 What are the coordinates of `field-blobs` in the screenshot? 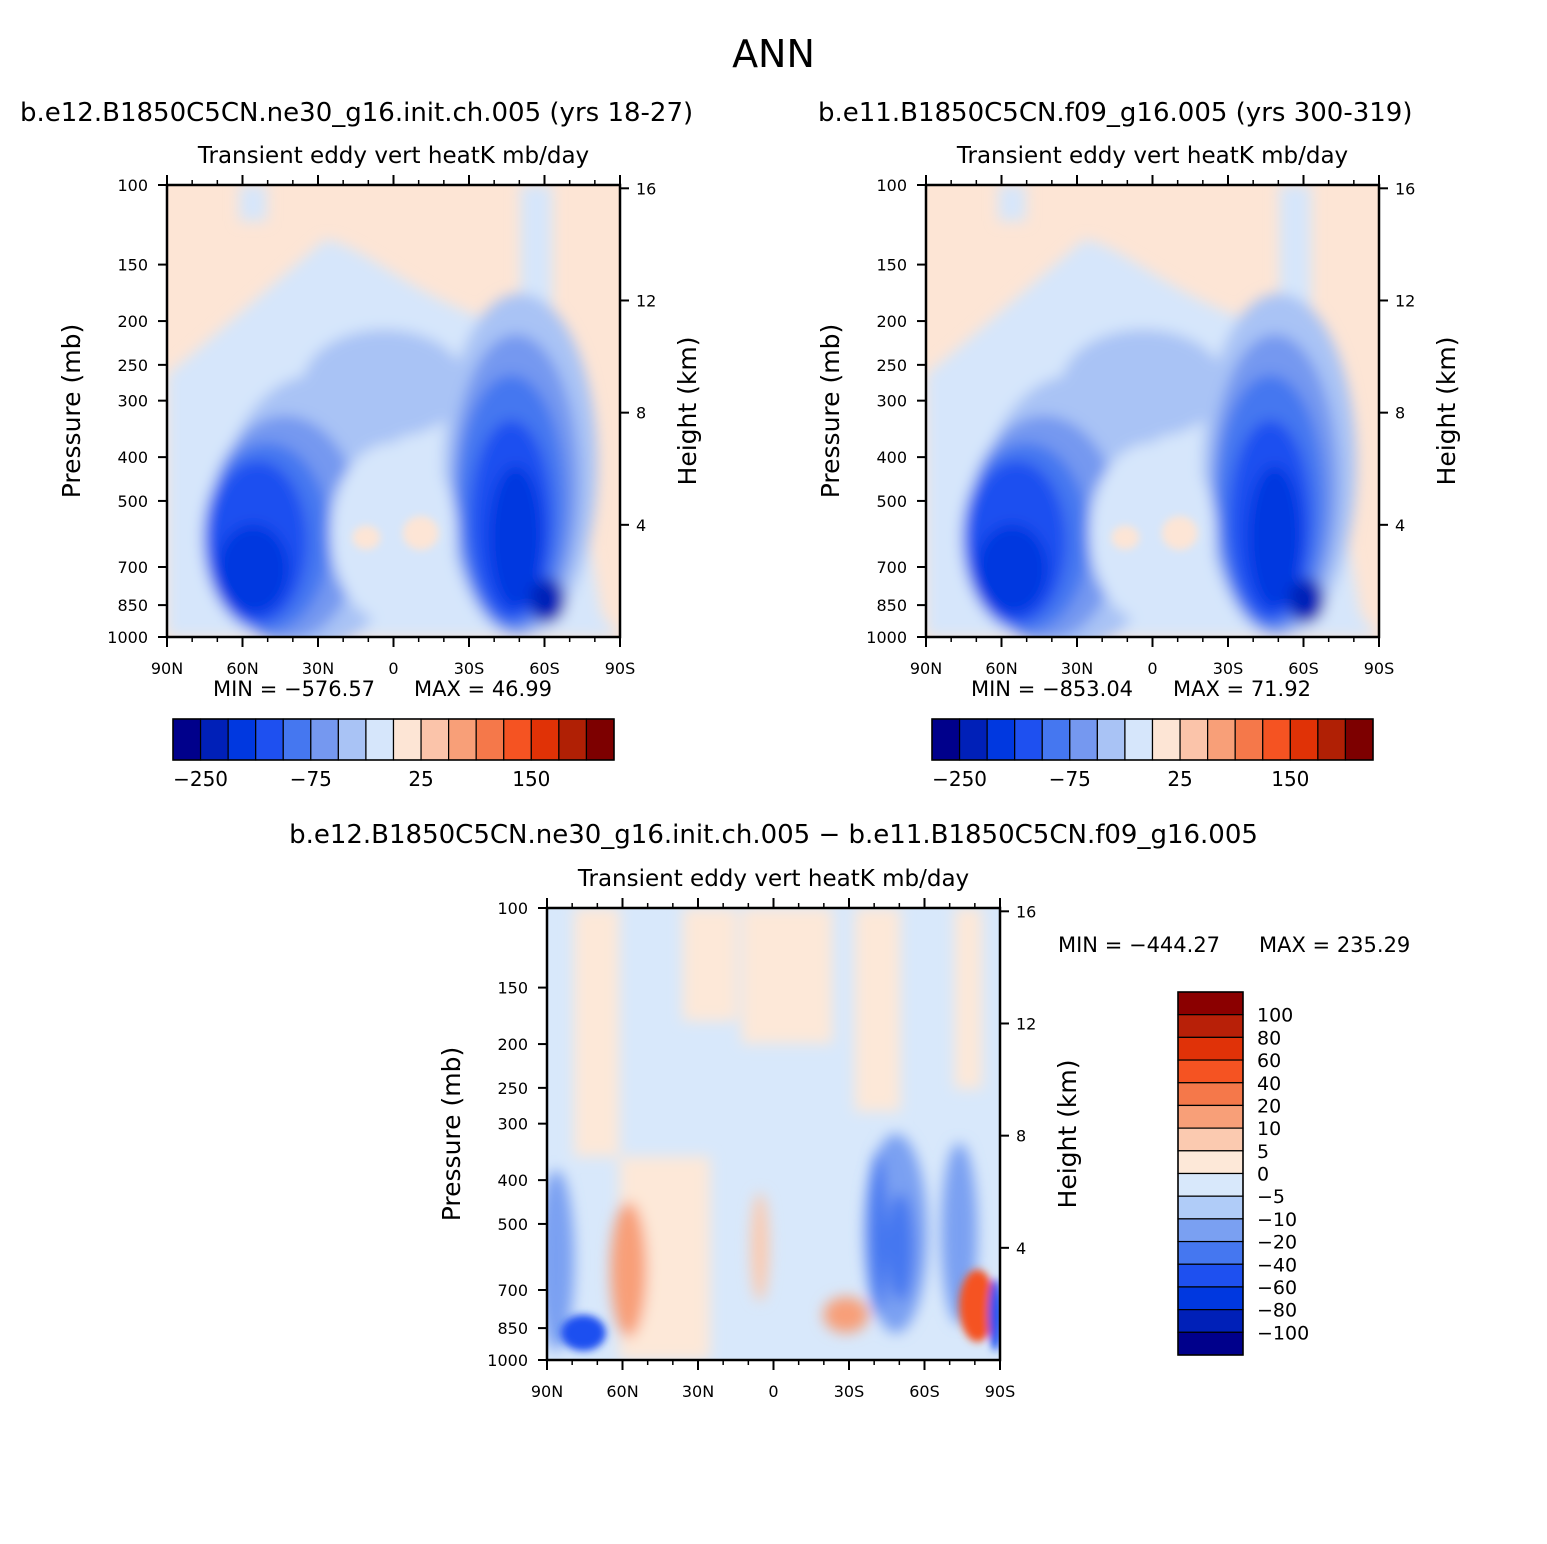 It's located at (1154, 533).